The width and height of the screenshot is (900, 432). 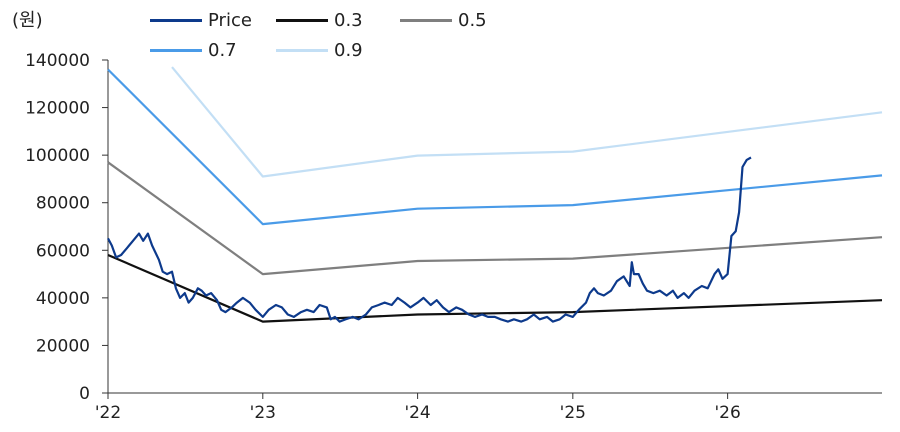 What do you see at coordinates (57, 156) in the screenshot?
I see `y-tick-label: 100000` at bounding box center [57, 156].